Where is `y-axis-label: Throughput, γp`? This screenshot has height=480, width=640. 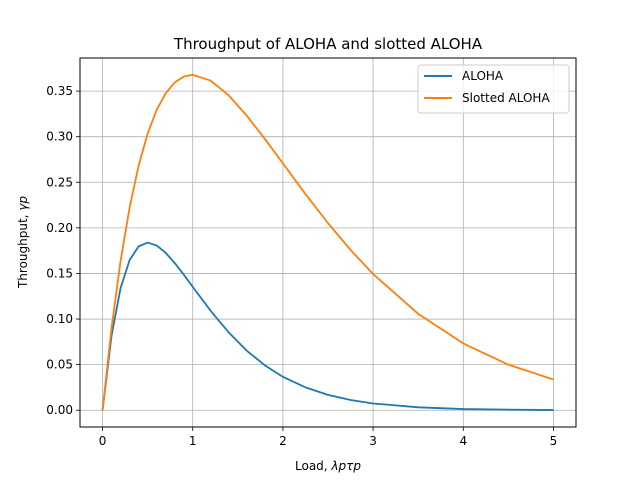
y-axis-label: Throughput, γp is located at coordinates (23, 242).